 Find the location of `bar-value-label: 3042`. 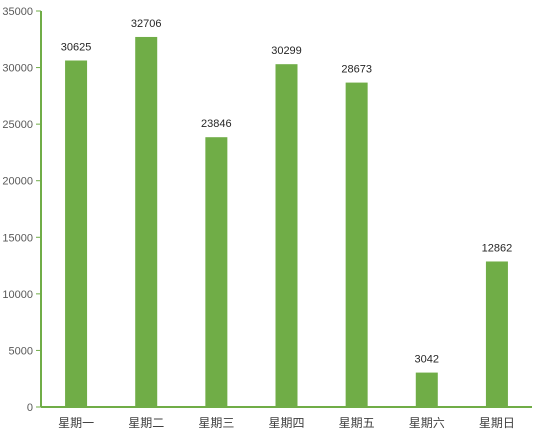

bar-value-label: 3042 is located at coordinates (427, 360).